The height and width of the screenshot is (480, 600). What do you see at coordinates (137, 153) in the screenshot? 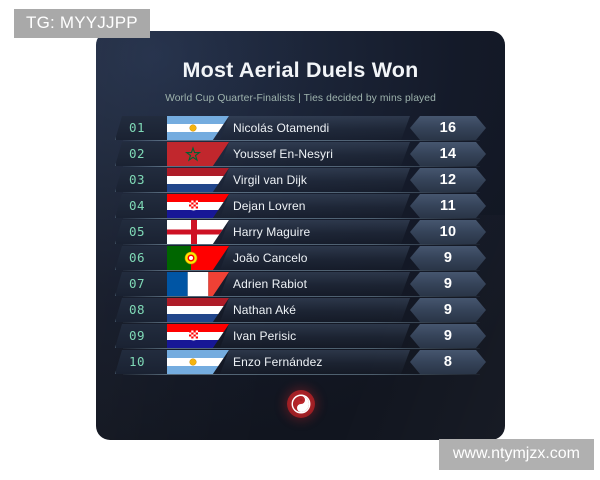
I see `rank-number: 02` at bounding box center [137, 153].